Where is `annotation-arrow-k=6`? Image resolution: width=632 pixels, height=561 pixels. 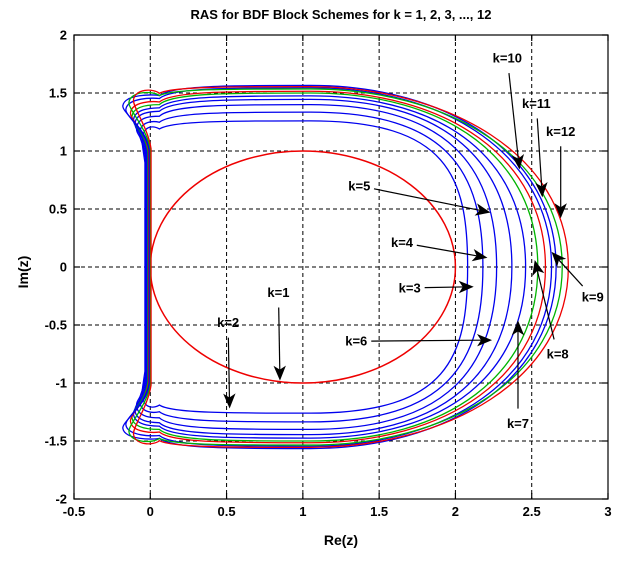 annotation-arrow-k=6 is located at coordinates (426, 340).